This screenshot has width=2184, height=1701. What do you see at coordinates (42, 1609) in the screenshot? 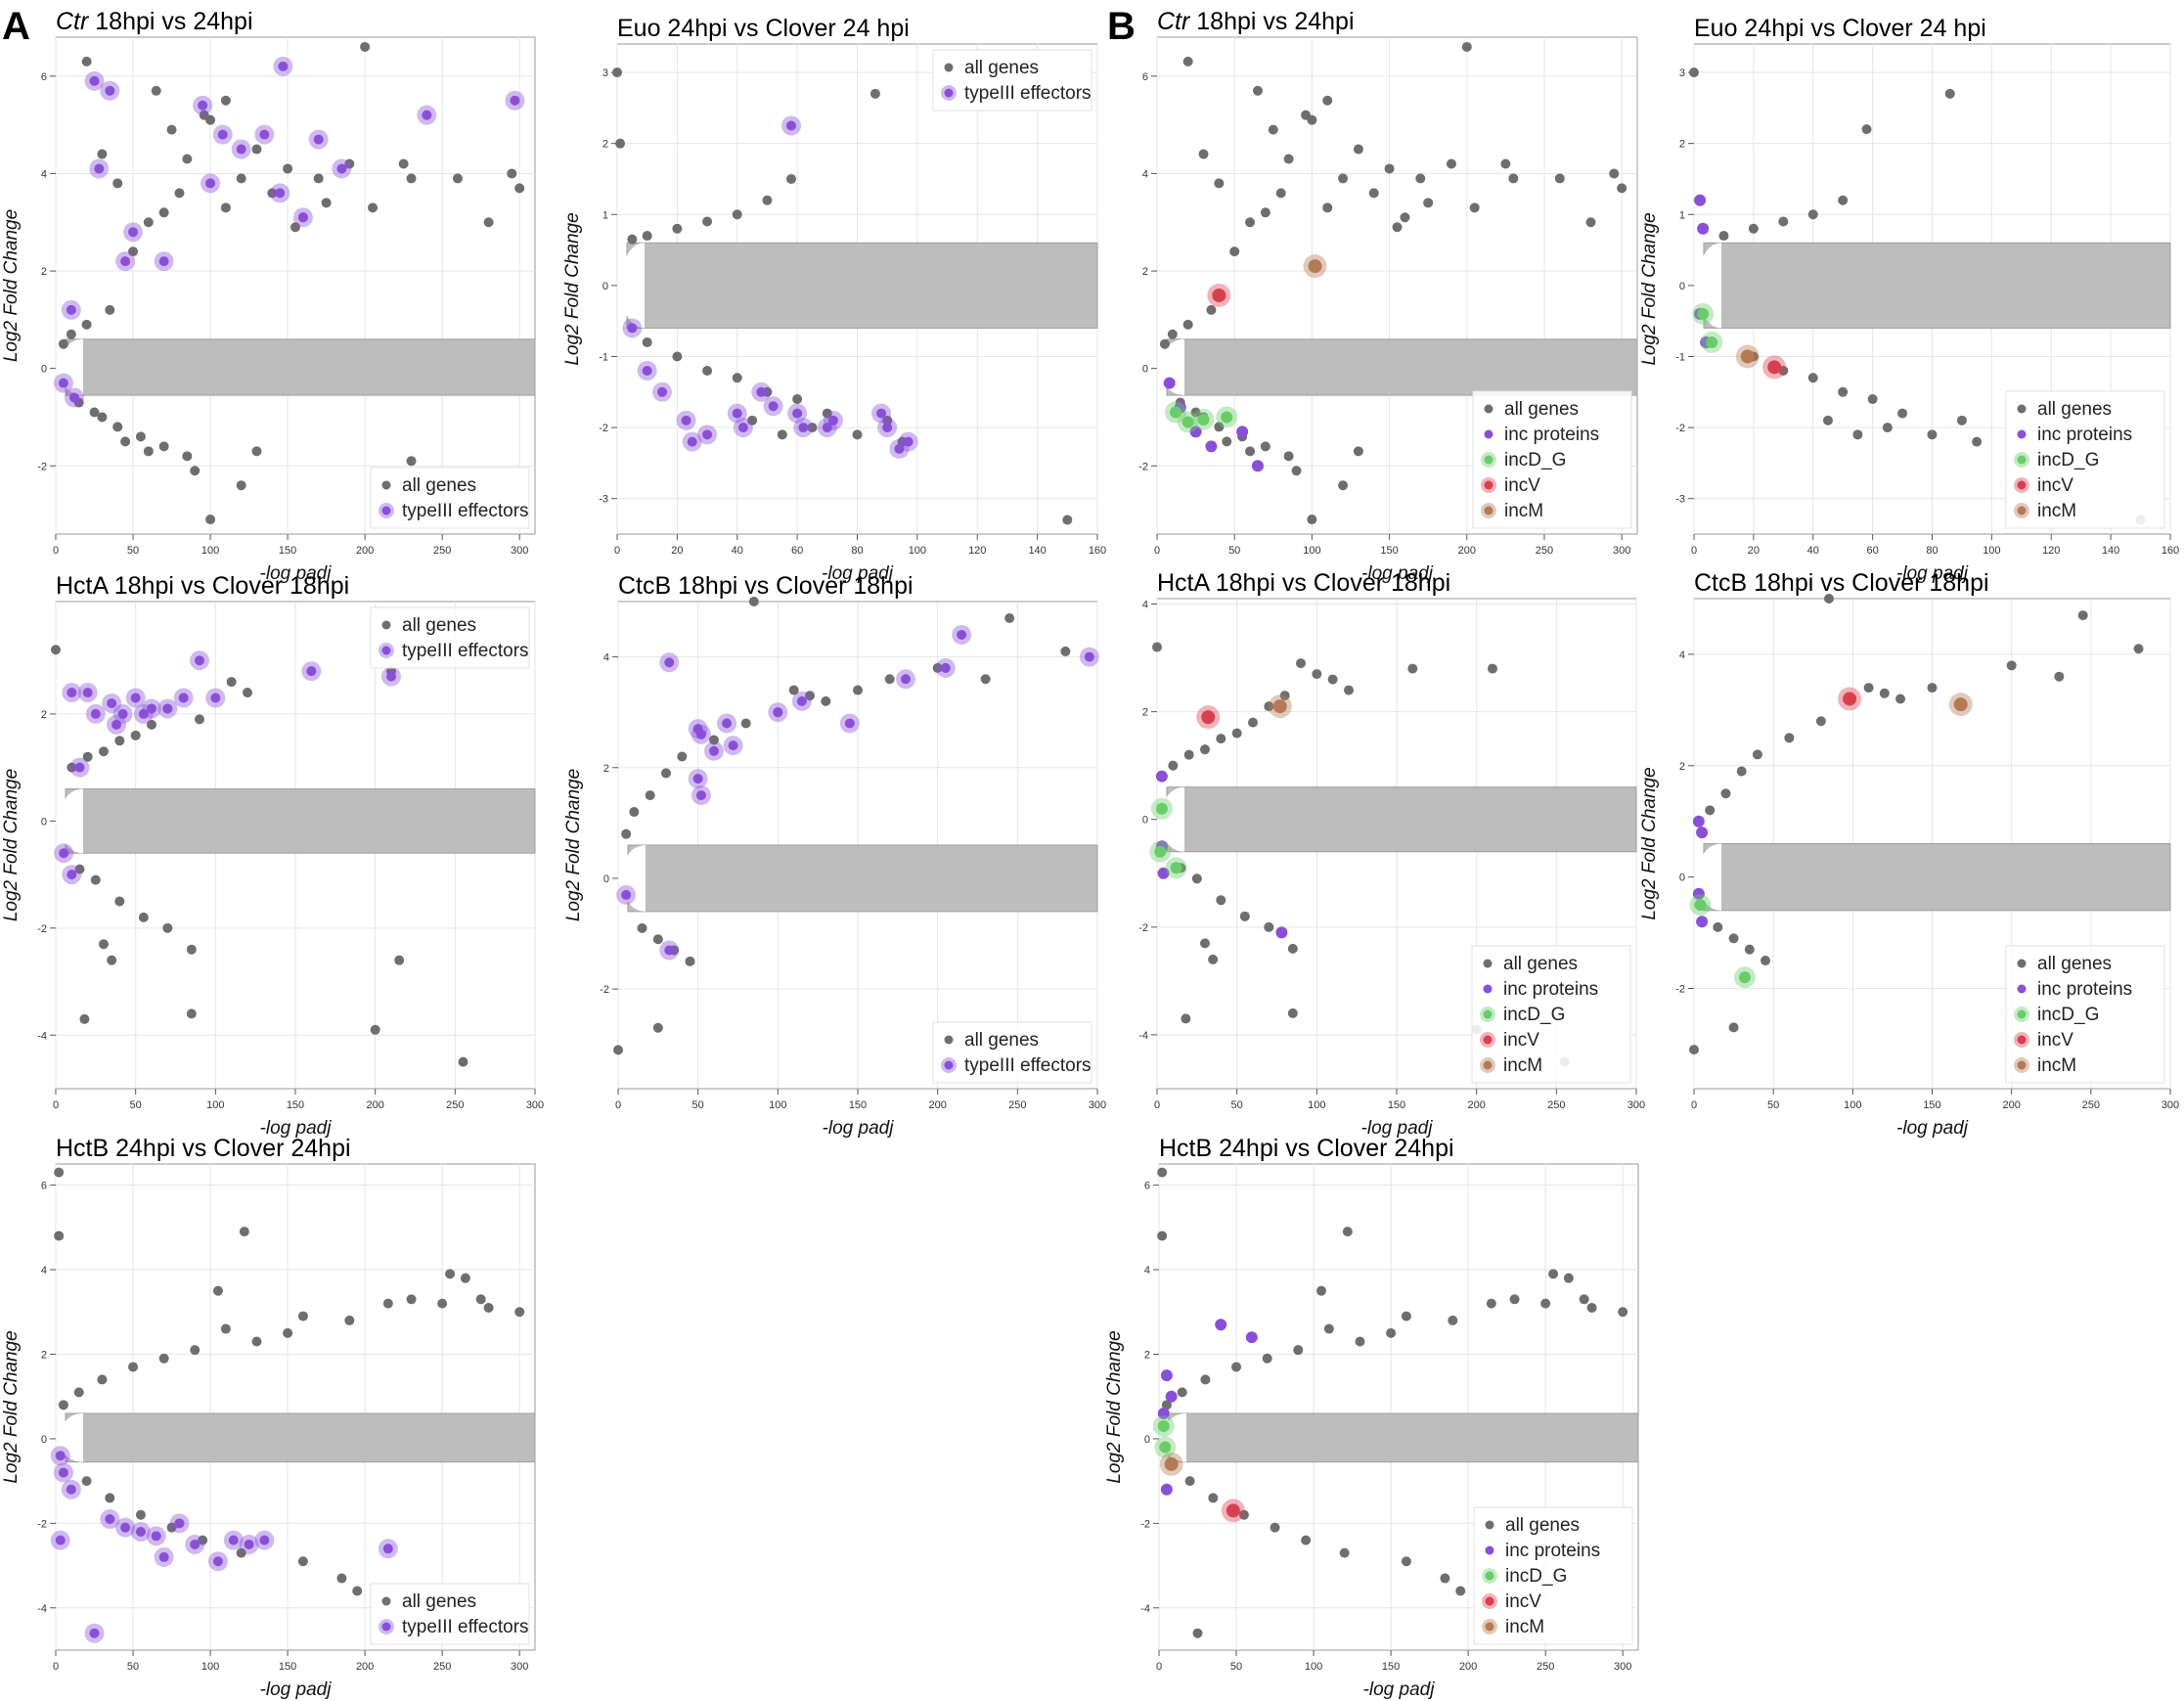
I see `y-tick-label: -4` at bounding box center [42, 1609].